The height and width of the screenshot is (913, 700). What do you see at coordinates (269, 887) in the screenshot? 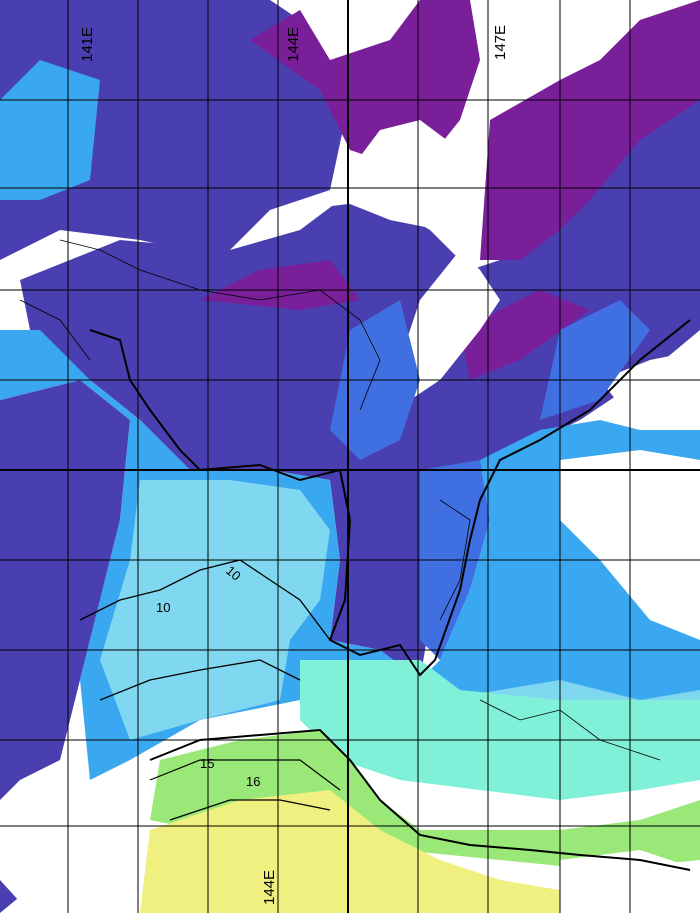
I see `lon-label-144e-bottom: 144E` at bounding box center [269, 887].